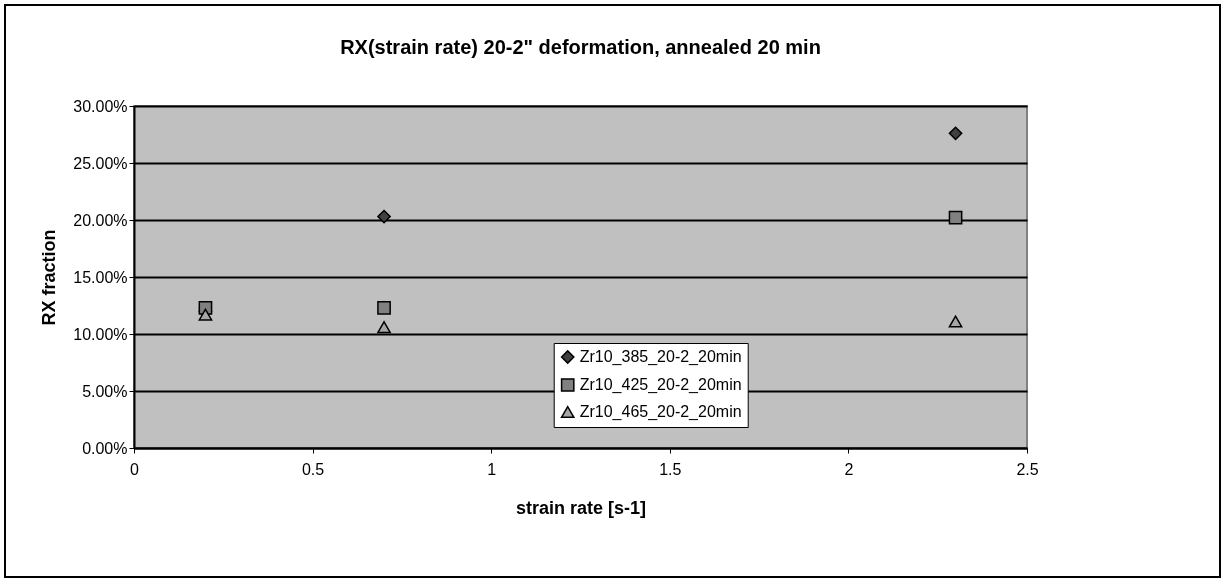 This screenshot has height=584, width=1229. I want to click on x-tick-label: 0.5, so click(313, 469).